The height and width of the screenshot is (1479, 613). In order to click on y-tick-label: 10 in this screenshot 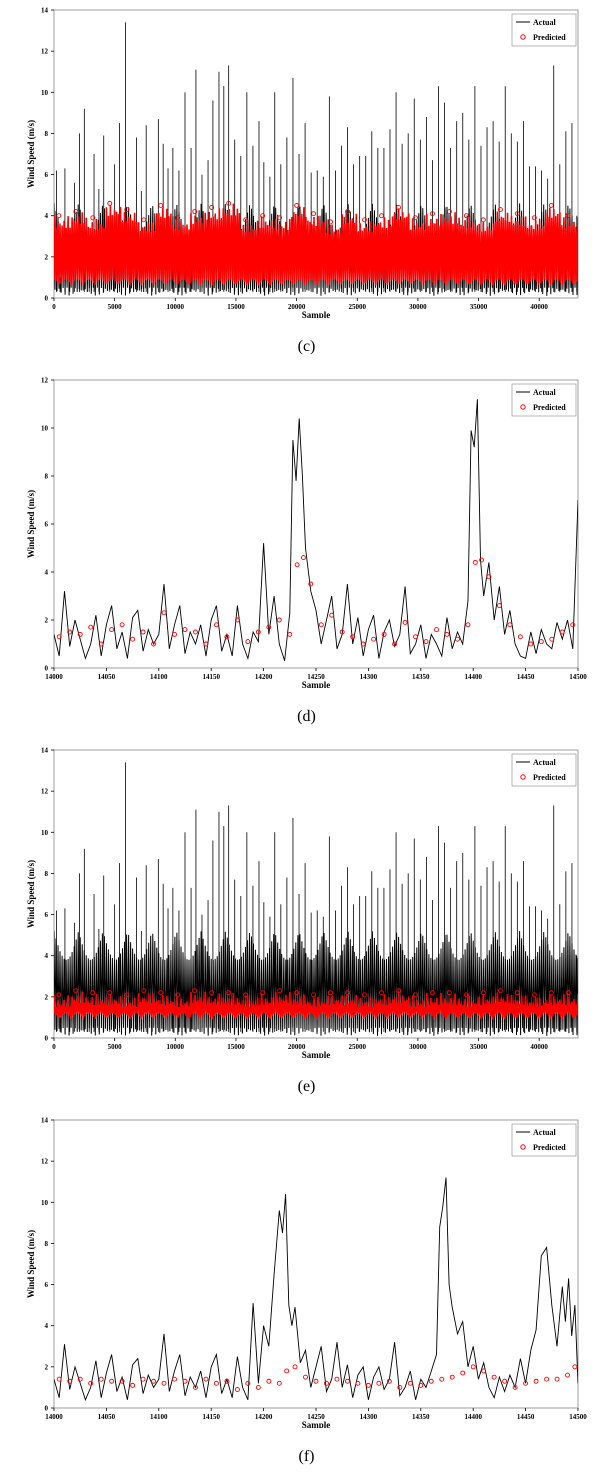, I will do `click(45, 833)`.